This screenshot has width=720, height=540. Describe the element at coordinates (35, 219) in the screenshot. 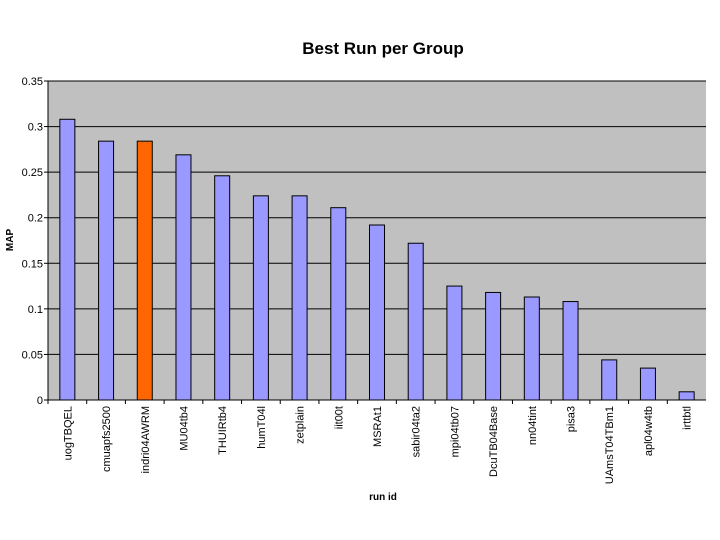

I see `y-tick-label: 0.2` at that location.